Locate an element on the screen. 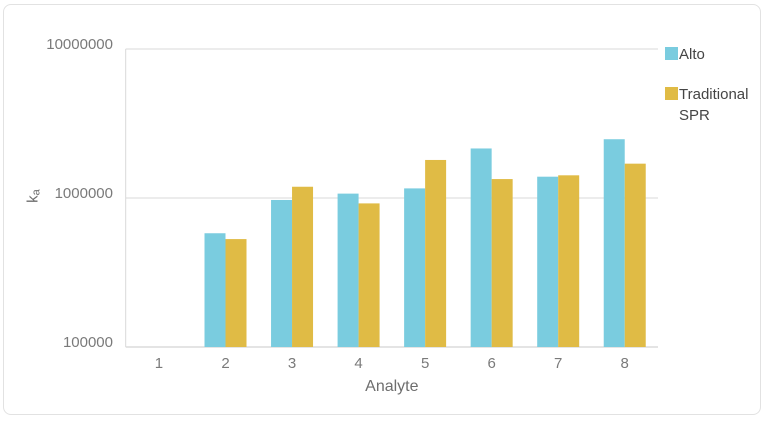  x-tick-label: 4 is located at coordinates (358, 363).